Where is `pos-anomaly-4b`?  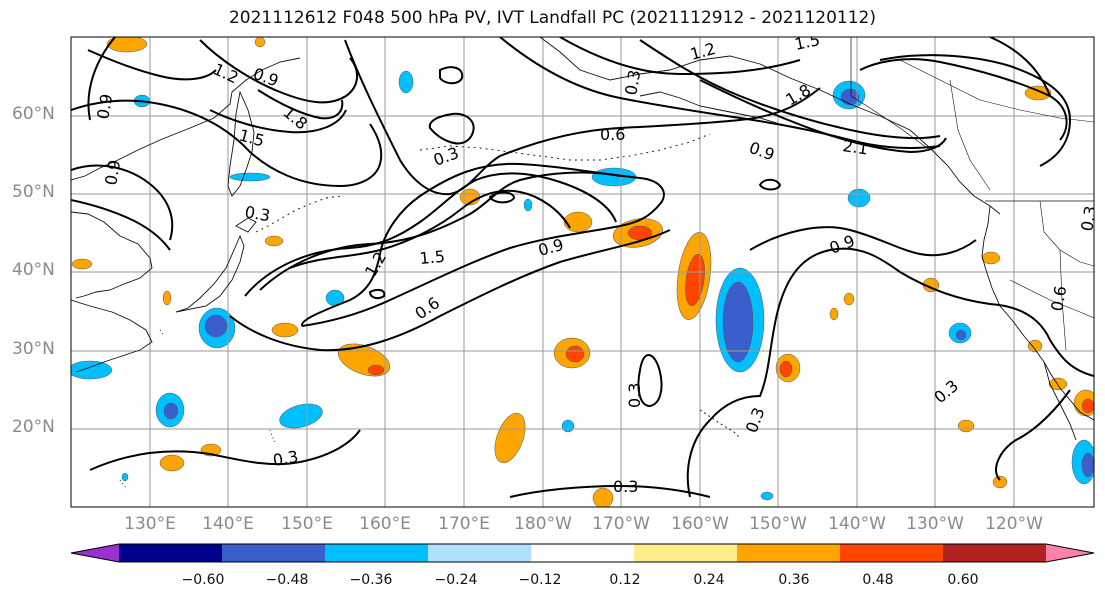 pos-anomaly-4b is located at coordinates (376, 370).